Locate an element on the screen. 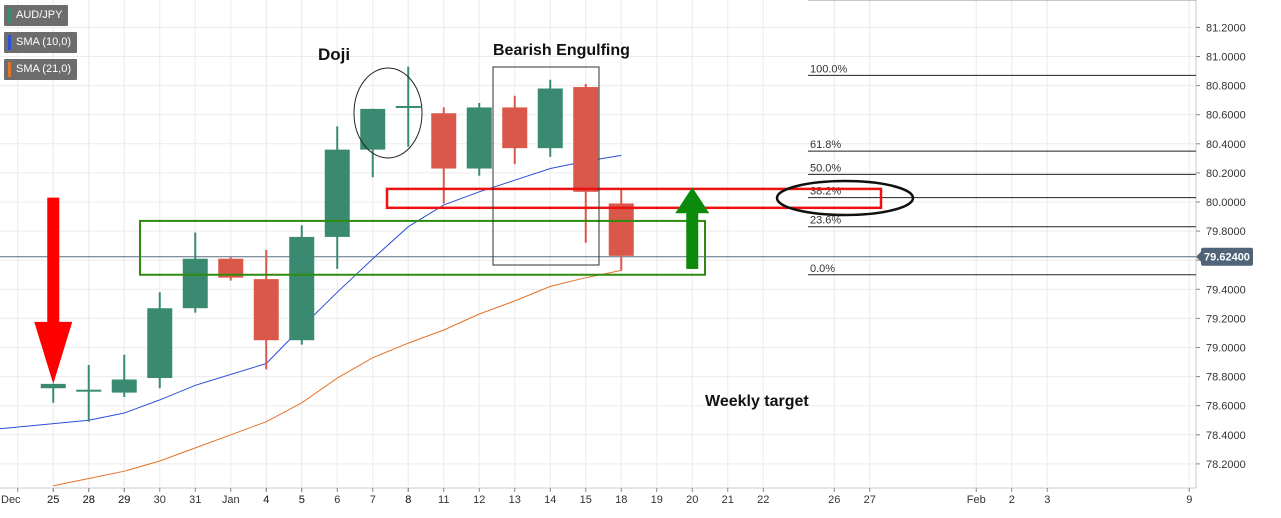  y-tick-label: 78.8000 is located at coordinates (1226, 378).